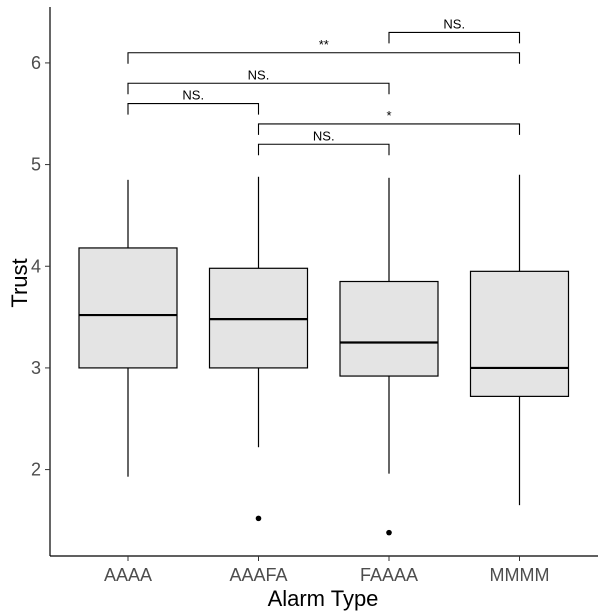 This screenshot has height=615, width=606. What do you see at coordinates (36, 368) in the screenshot?
I see `y-tick-label: 3` at bounding box center [36, 368].